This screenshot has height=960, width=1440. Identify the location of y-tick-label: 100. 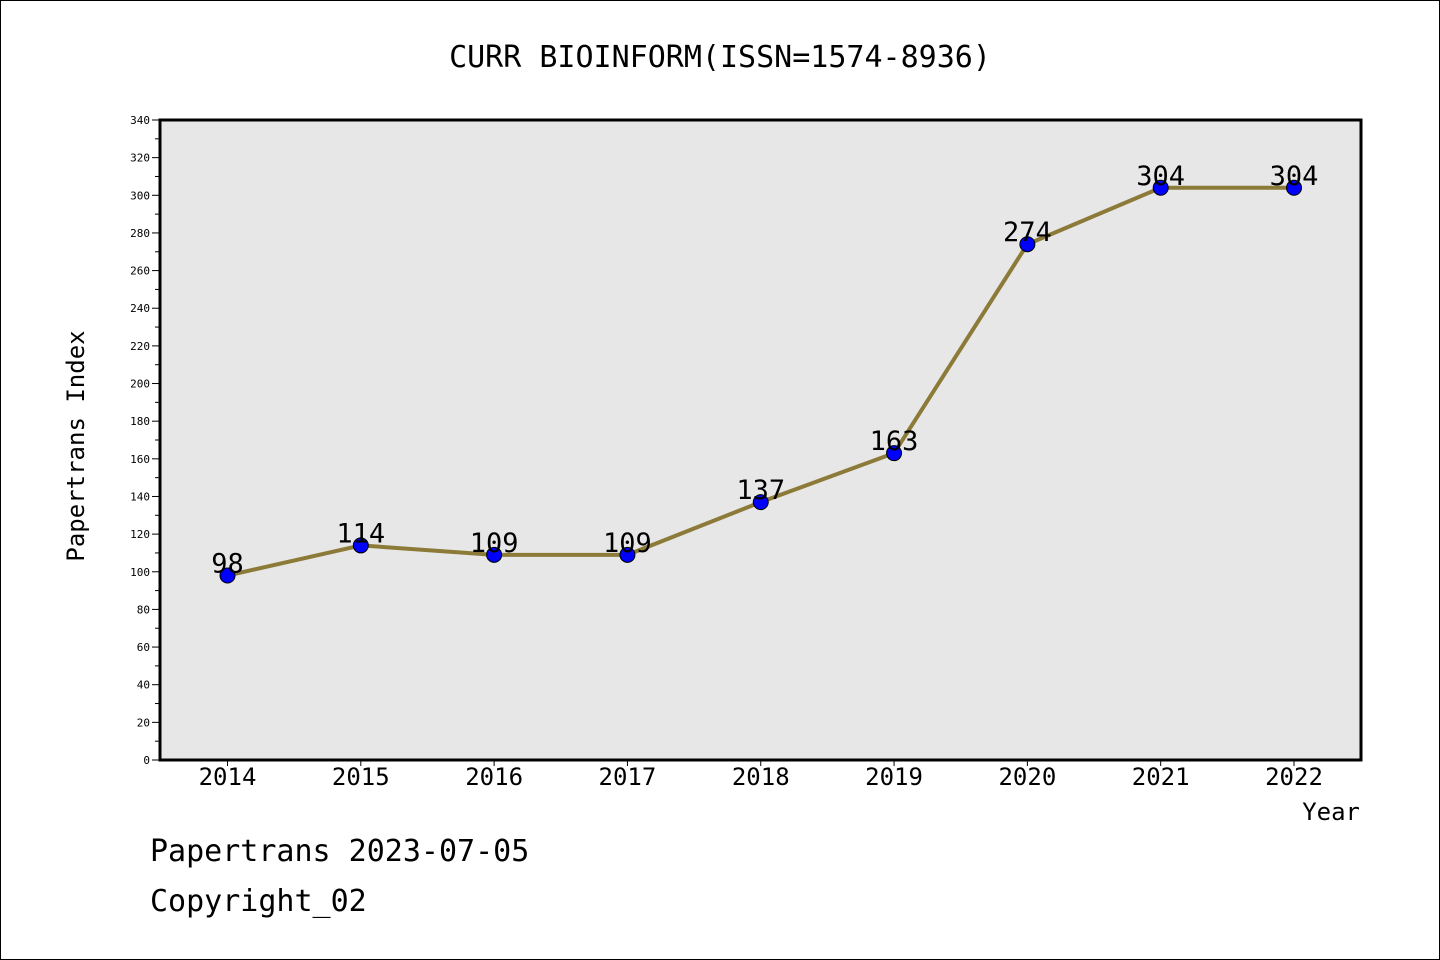
(140, 572).